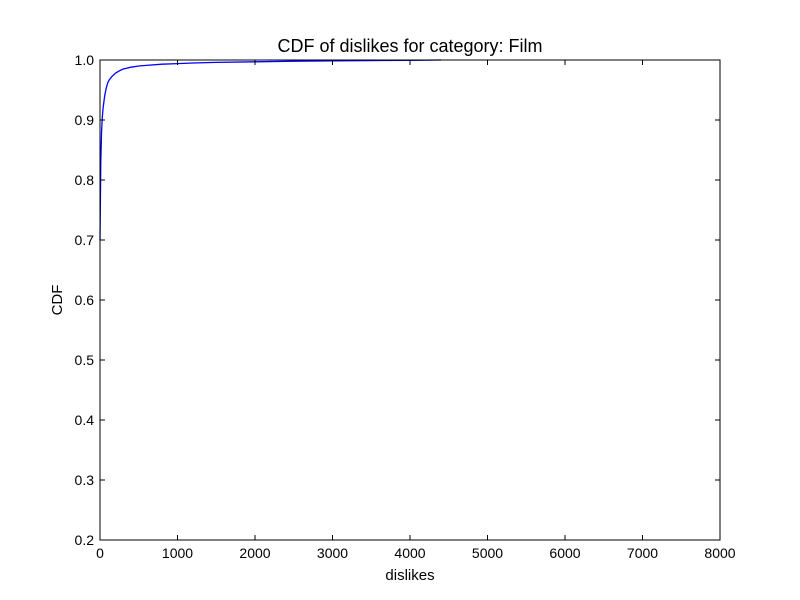 This screenshot has width=800, height=600. I want to click on y-tick-label: 0.6, so click(85, 300).